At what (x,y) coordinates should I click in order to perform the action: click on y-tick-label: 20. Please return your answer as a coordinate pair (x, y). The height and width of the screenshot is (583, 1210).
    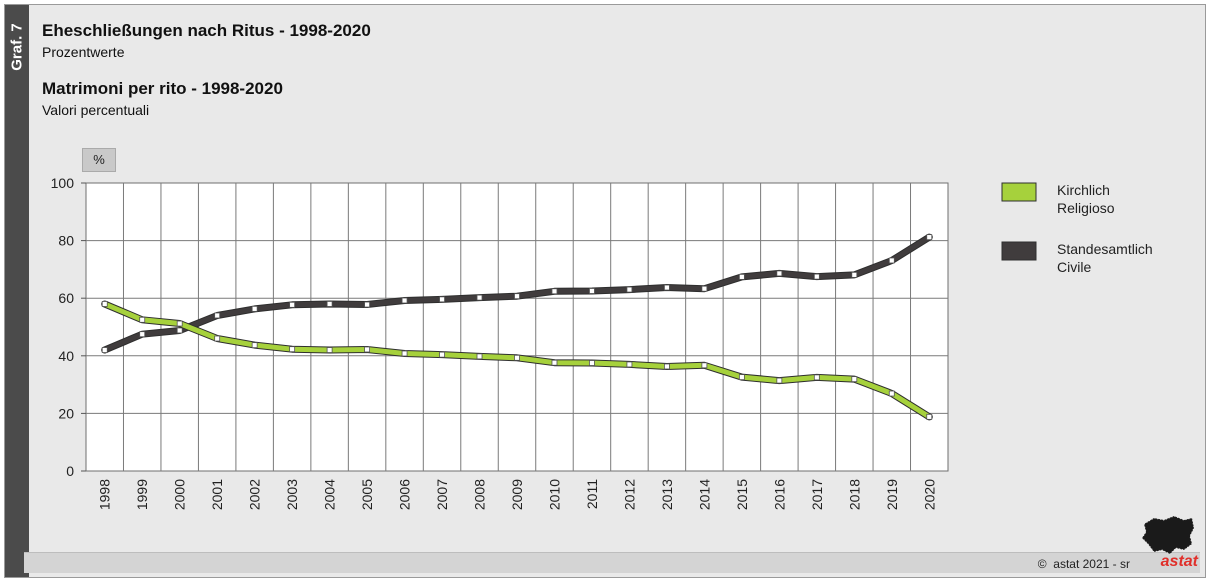
    Looking at the image, I should click on (66, 413).